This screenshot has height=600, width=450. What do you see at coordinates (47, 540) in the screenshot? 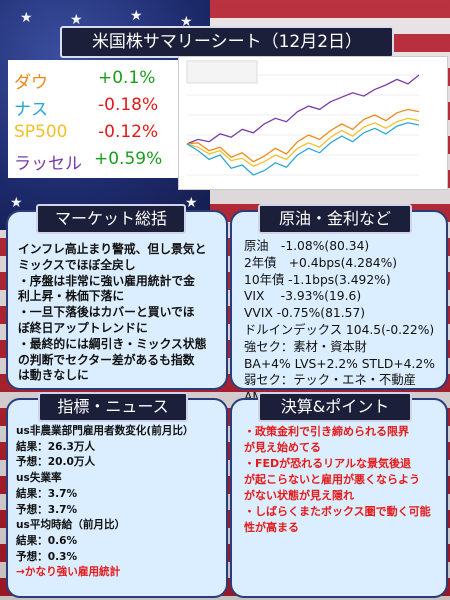
I see `text-line: 結果：0.6%` at bounding box center [47, 540].